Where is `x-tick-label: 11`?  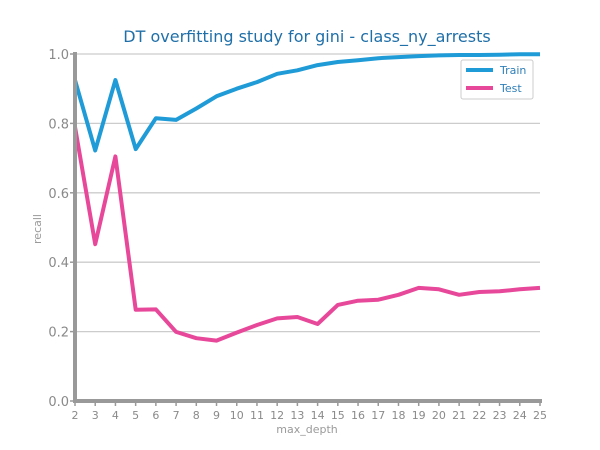 x-tick-label: 11 is located at coordinates (257, 415).